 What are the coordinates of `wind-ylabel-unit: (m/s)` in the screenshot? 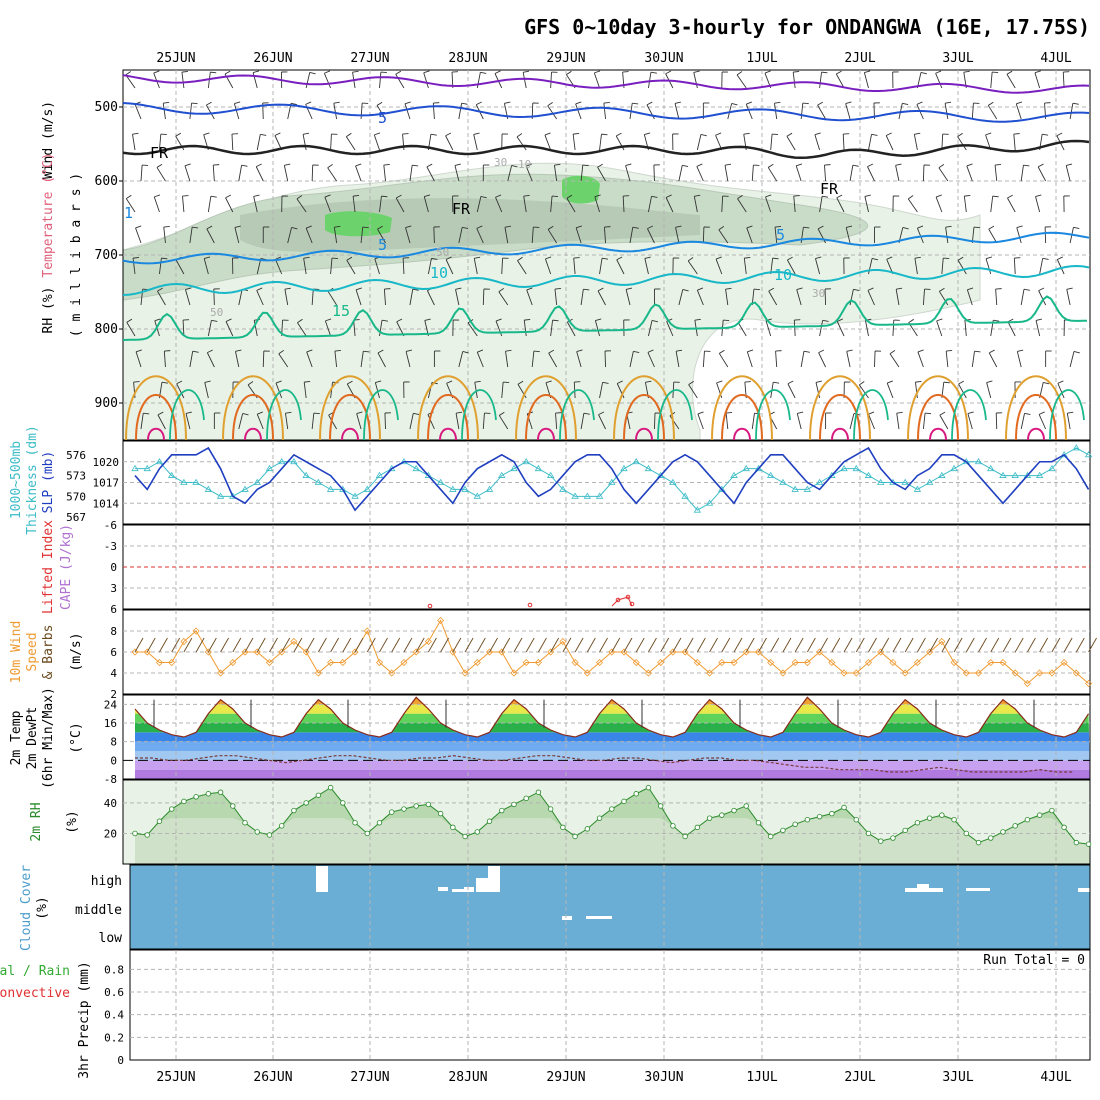 It's located at (76, 651).